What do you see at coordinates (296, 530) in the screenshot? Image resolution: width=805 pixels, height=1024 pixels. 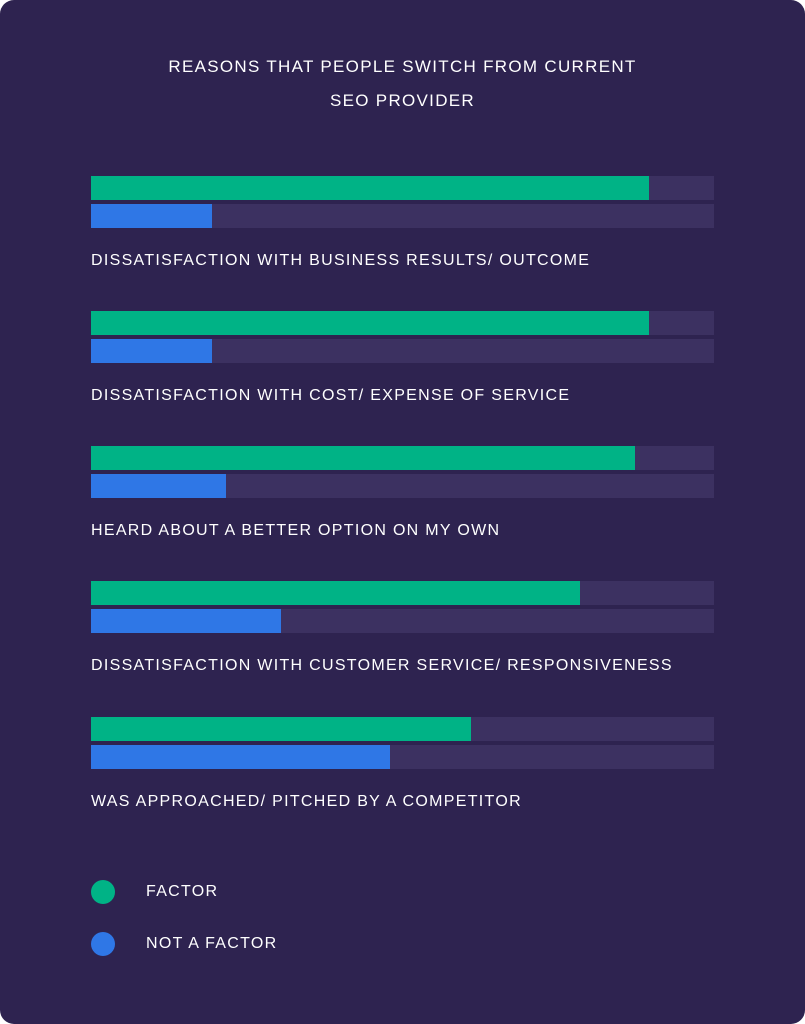 I see `category-label: HEARD ABOUT A BETTER OPTION ON MY OWN` at bounding box center [296, 530].